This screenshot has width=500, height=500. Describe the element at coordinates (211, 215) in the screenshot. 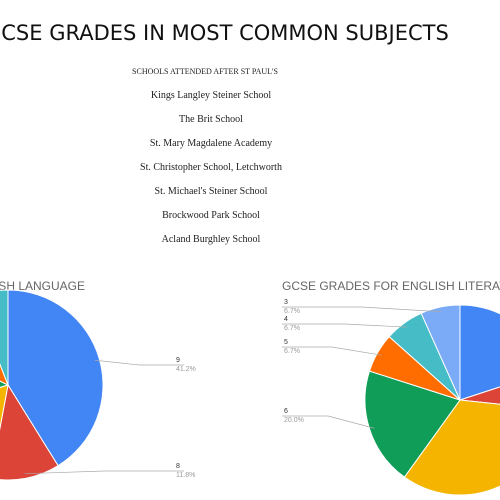

I see `school-name: Brockwood Park School` at that location.